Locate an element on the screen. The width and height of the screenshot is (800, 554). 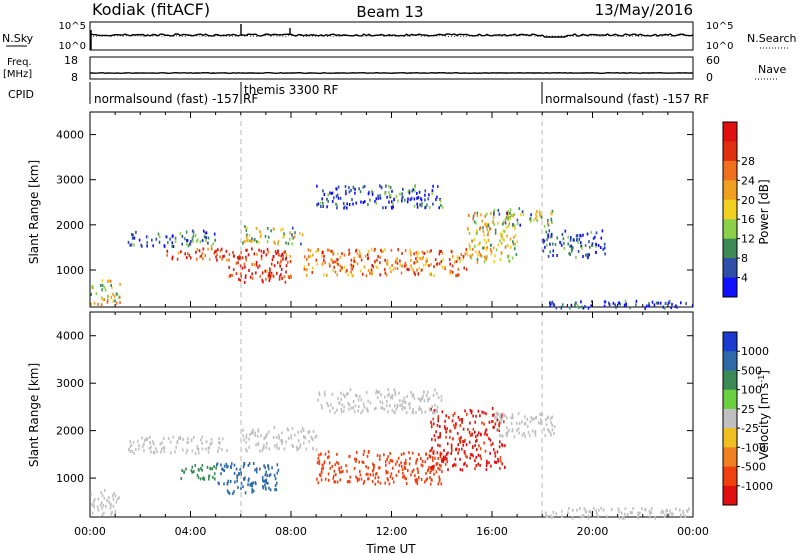
power-ytick-label-3: 4000 is located at coordinates (70, 135).